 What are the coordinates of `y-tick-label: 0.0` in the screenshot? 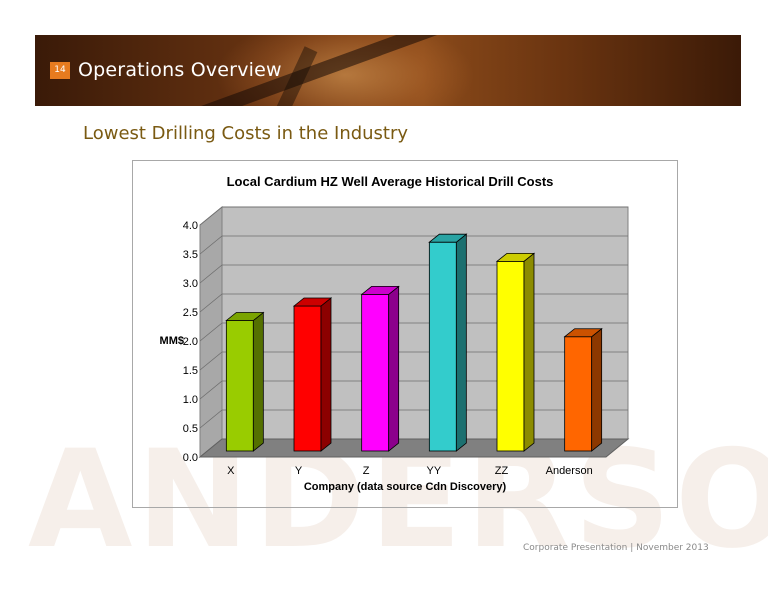 It's located at (190, 458).